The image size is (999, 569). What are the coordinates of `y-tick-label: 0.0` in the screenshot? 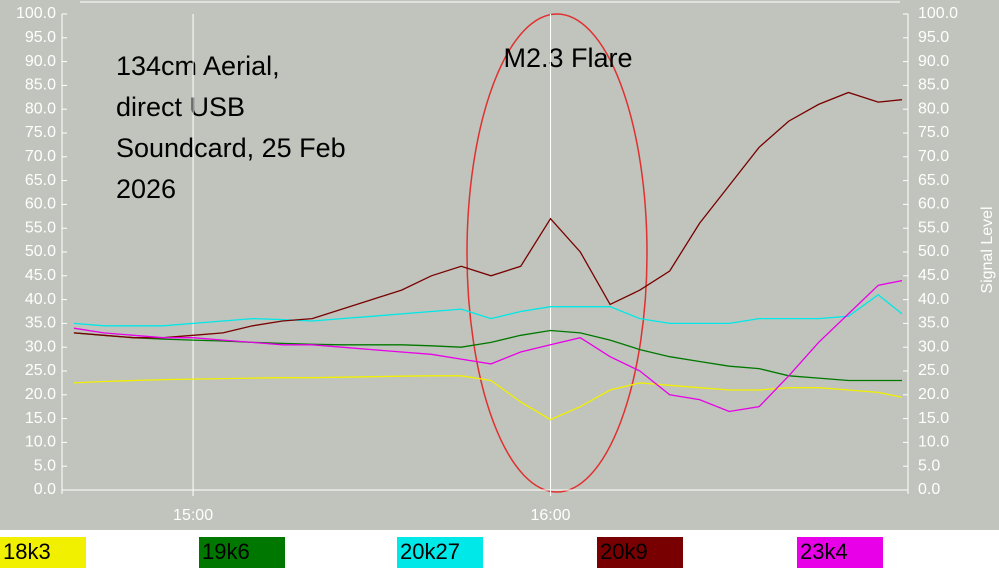 It's located at (45, 489).